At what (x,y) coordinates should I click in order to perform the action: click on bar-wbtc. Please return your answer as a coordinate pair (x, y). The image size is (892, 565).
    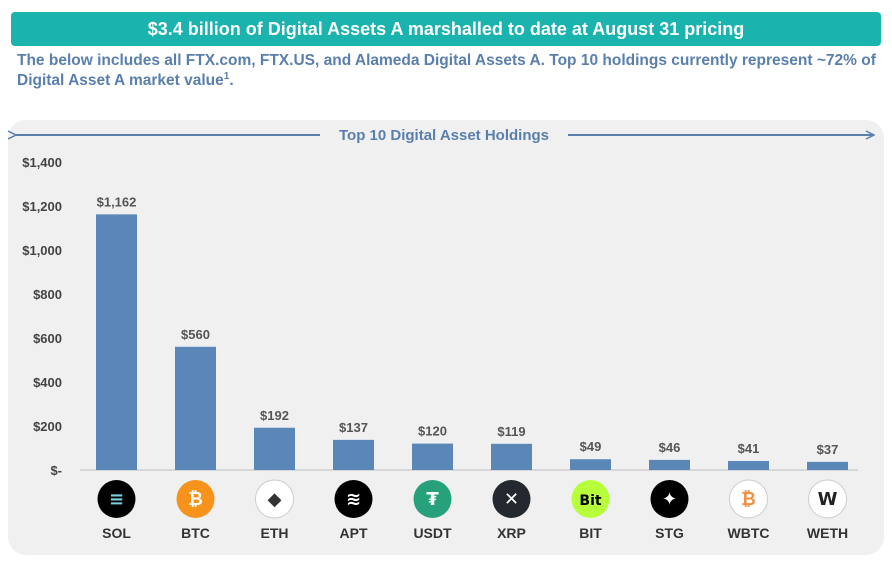
    Looking at the image, I should click on (748, 465).